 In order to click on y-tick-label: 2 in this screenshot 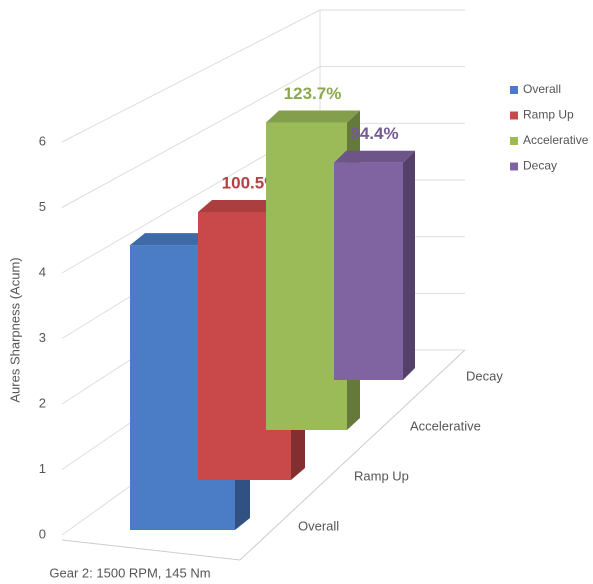, I will do `click(42, 402)`.